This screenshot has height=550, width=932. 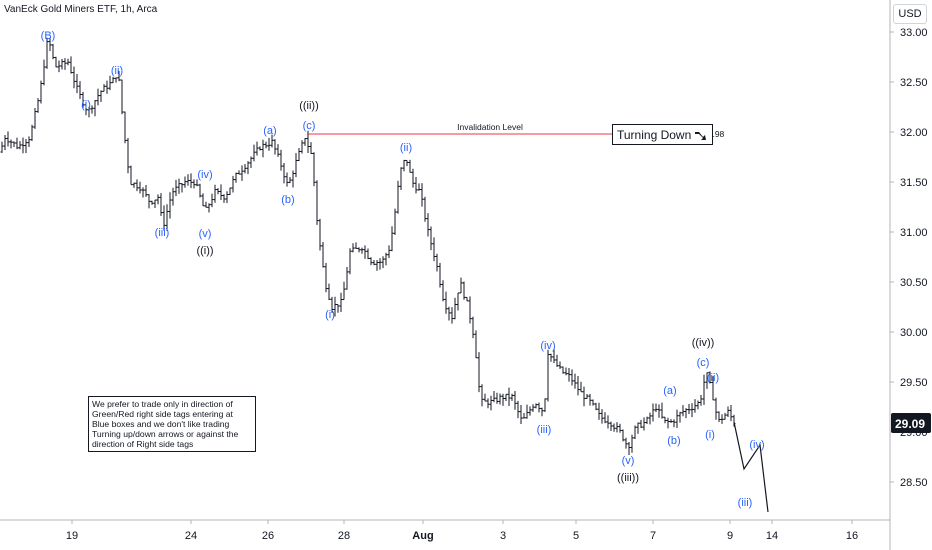 What do you see at coordinates (547, 346) in the screenshot?
I see `wave-label: (iv)` at bounding box center [547, 346].